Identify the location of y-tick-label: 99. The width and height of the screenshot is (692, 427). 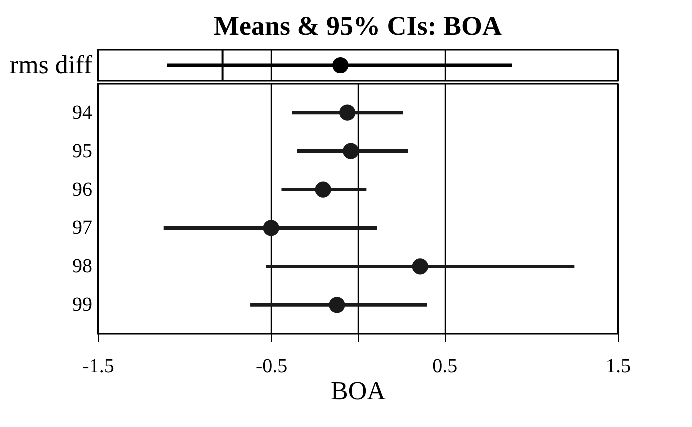
(82, 305).